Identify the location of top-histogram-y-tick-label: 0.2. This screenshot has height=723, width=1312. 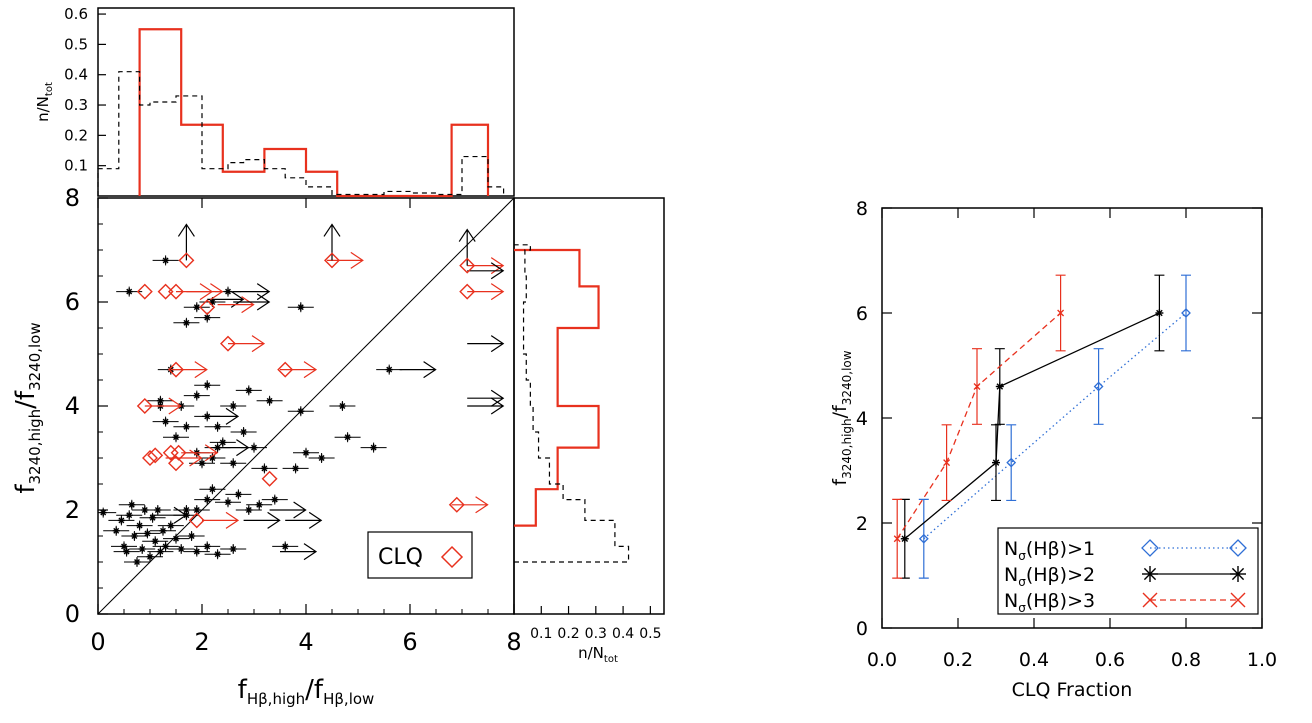
(76, 135).